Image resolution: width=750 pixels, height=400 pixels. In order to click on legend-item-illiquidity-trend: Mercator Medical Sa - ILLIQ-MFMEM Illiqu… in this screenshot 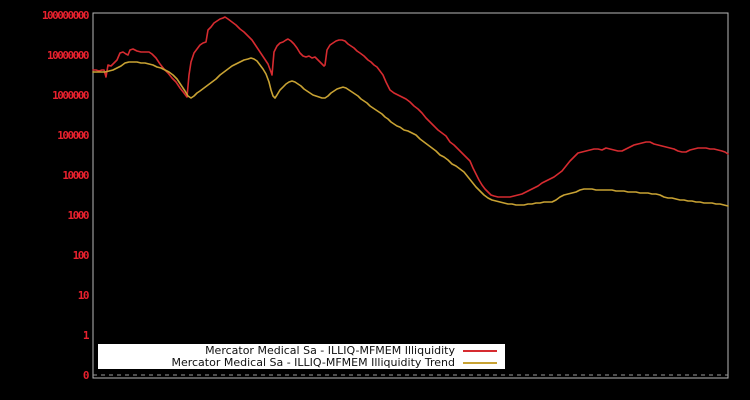, I will do `click(297, 362)`.